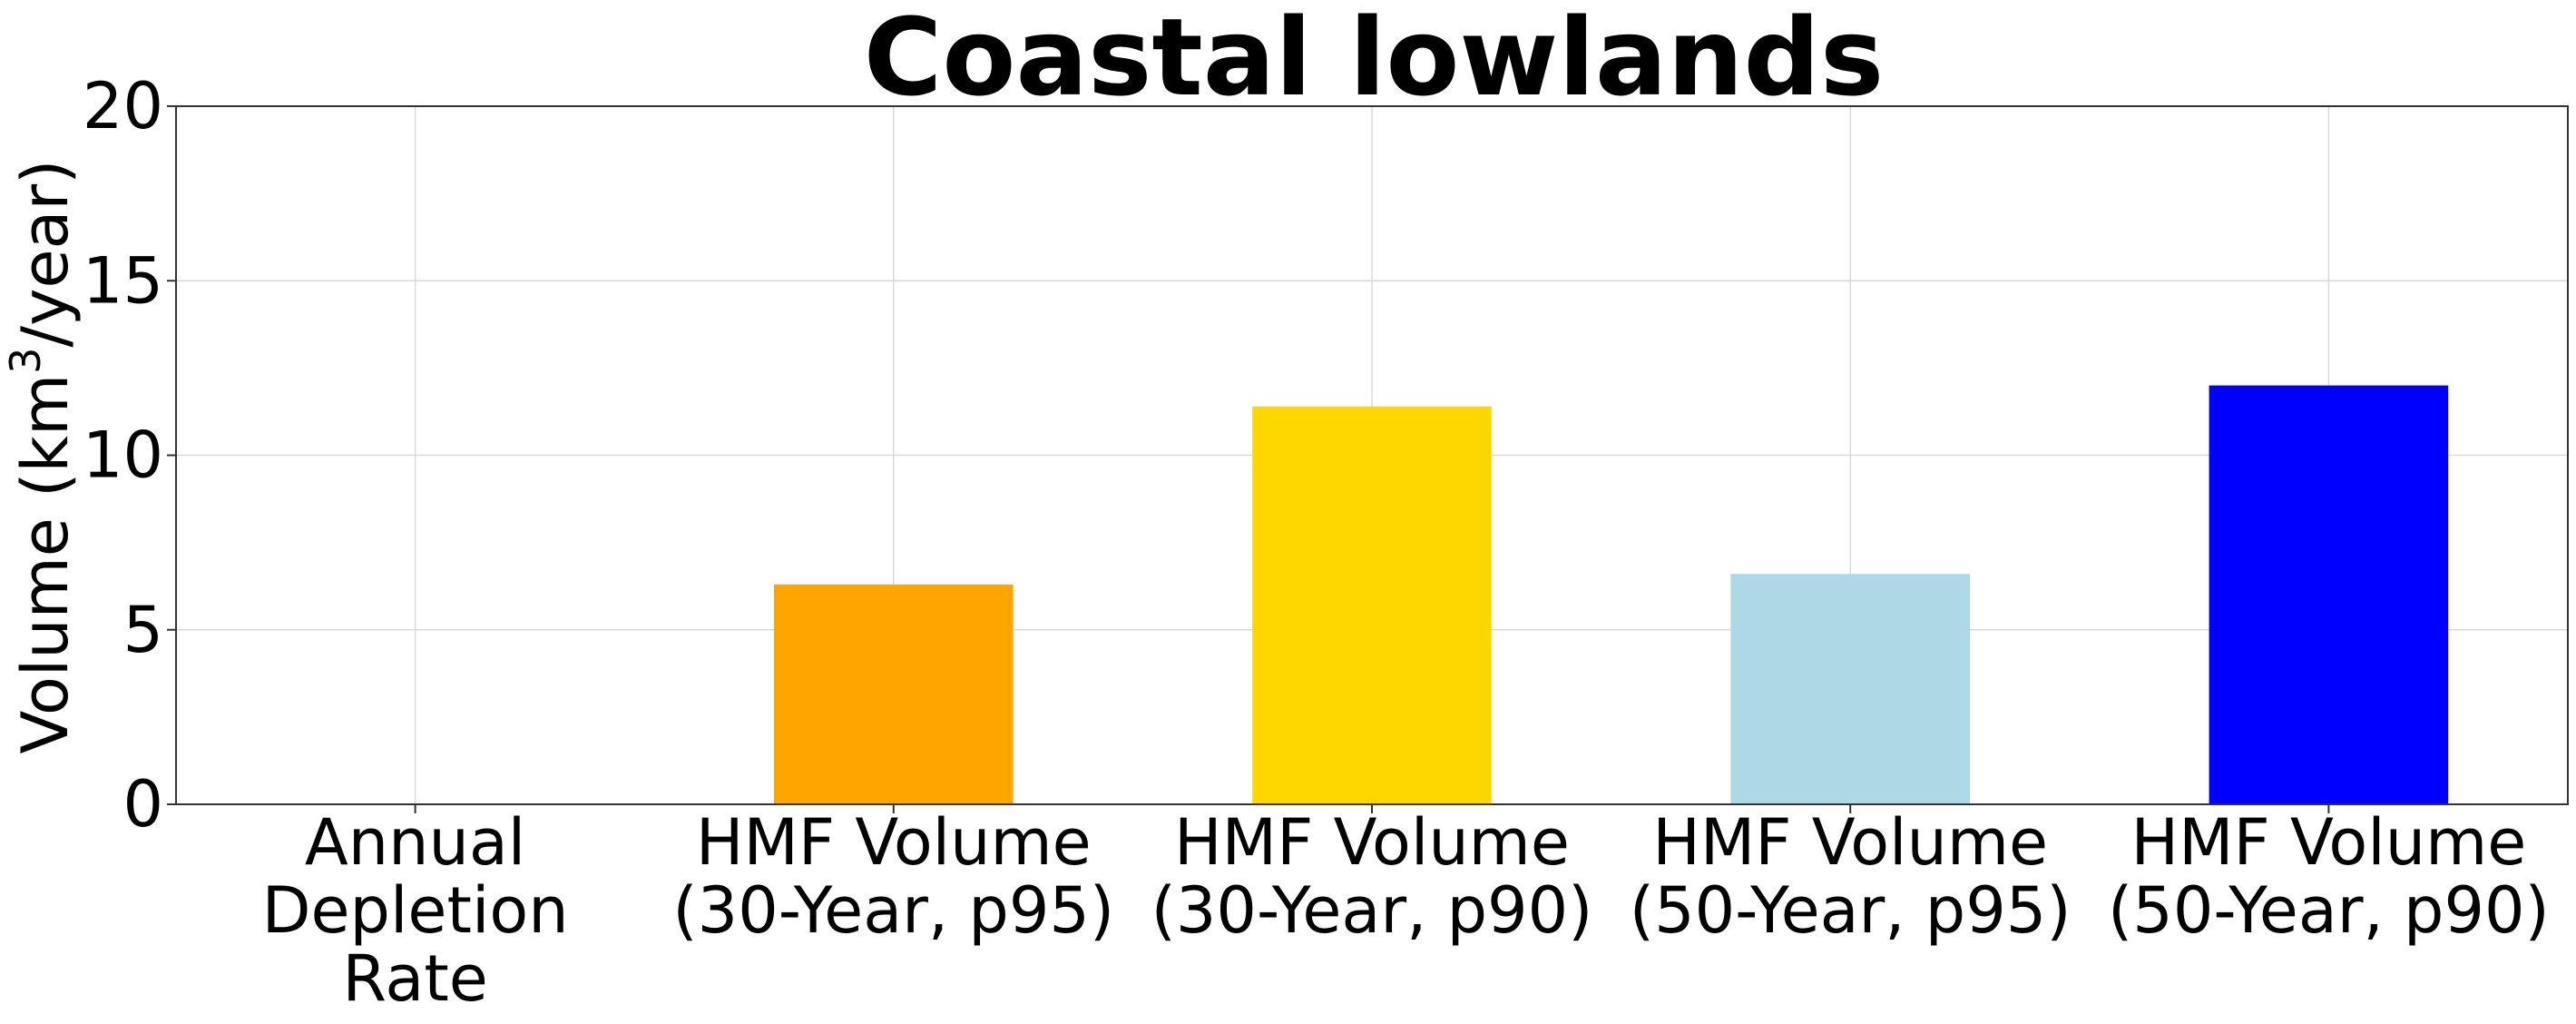 The image size is (2576, 1024). Describe the element at coordinates (1374, 60) in the screenshot. I see `chart-title: Coastal lowlands` at that location.